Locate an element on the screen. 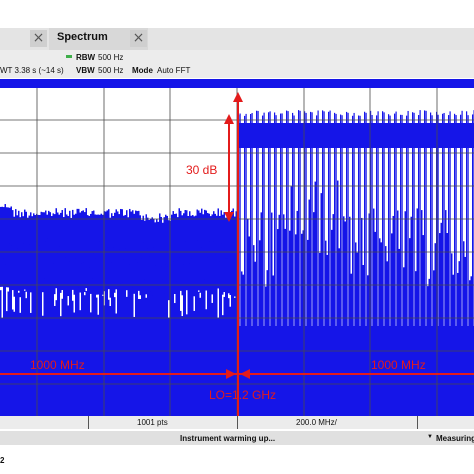 The image size is (474, 474). tab-spectrum: Spectrum is located at coordinates (98, 39).